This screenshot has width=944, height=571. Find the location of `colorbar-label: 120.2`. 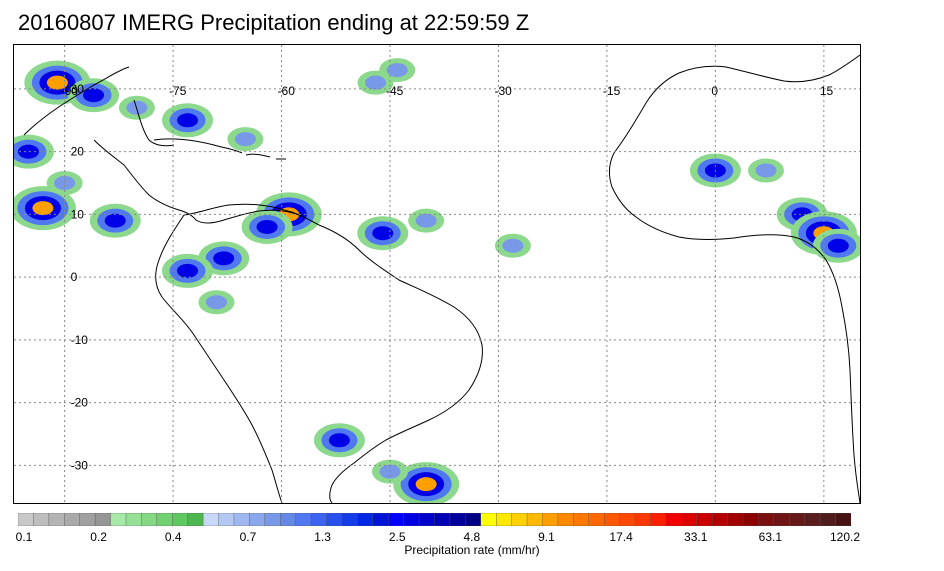

colorbar-label: 120.2 is located at coordinates (845, 537).